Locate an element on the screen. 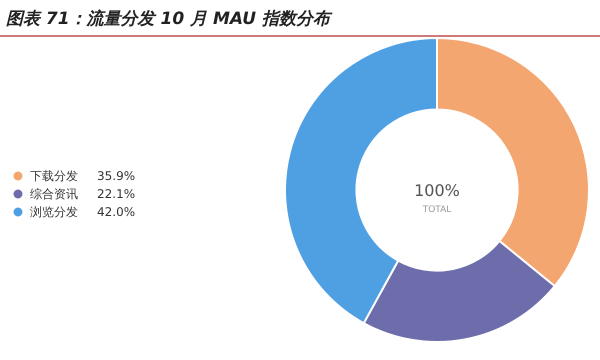 The height and width of the screenshot is (360, 600). data-label: 22.1% is located at coordinates (116, 194).